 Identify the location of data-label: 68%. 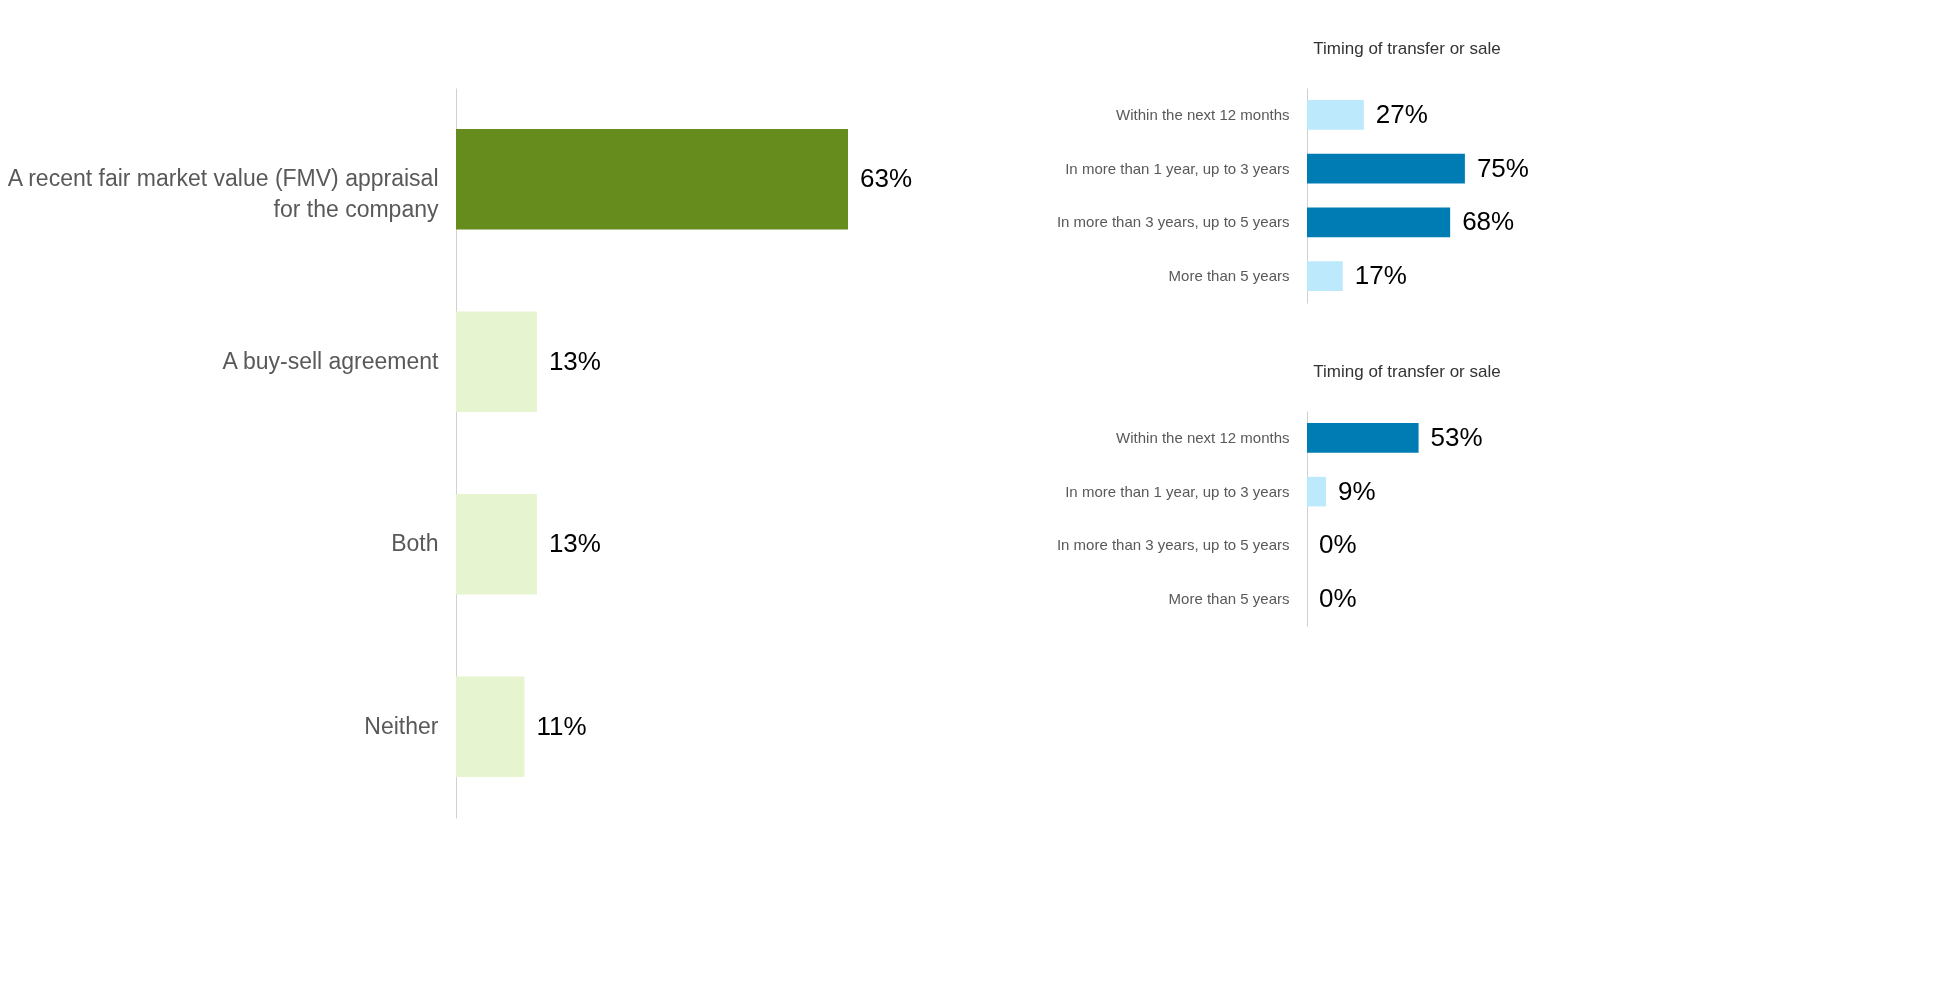
(1488, 221).